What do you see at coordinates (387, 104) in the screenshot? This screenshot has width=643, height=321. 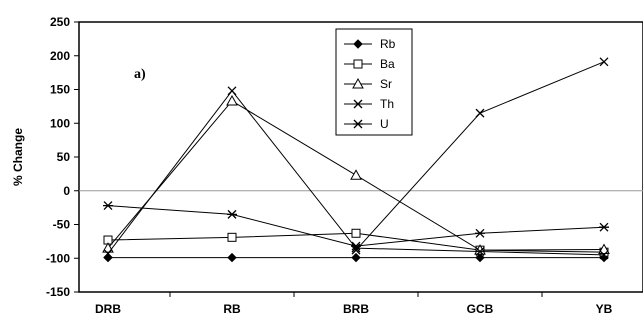 I see `legend-label: Th` at bounding box center [387, 104].